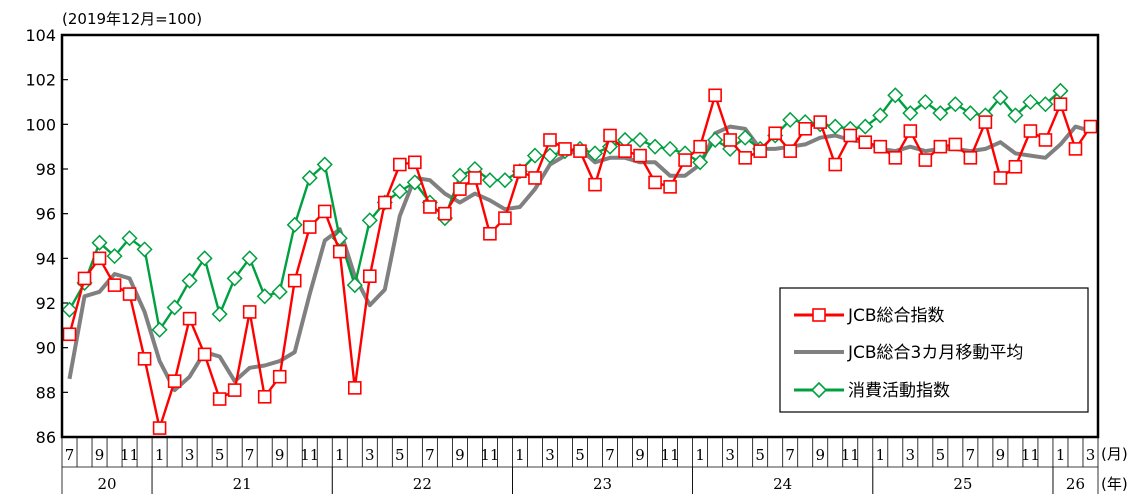 Image resolution: width=1147 pixels, height=494 pixels. I want to click on legend-marker-consumption, so click(819, 390).